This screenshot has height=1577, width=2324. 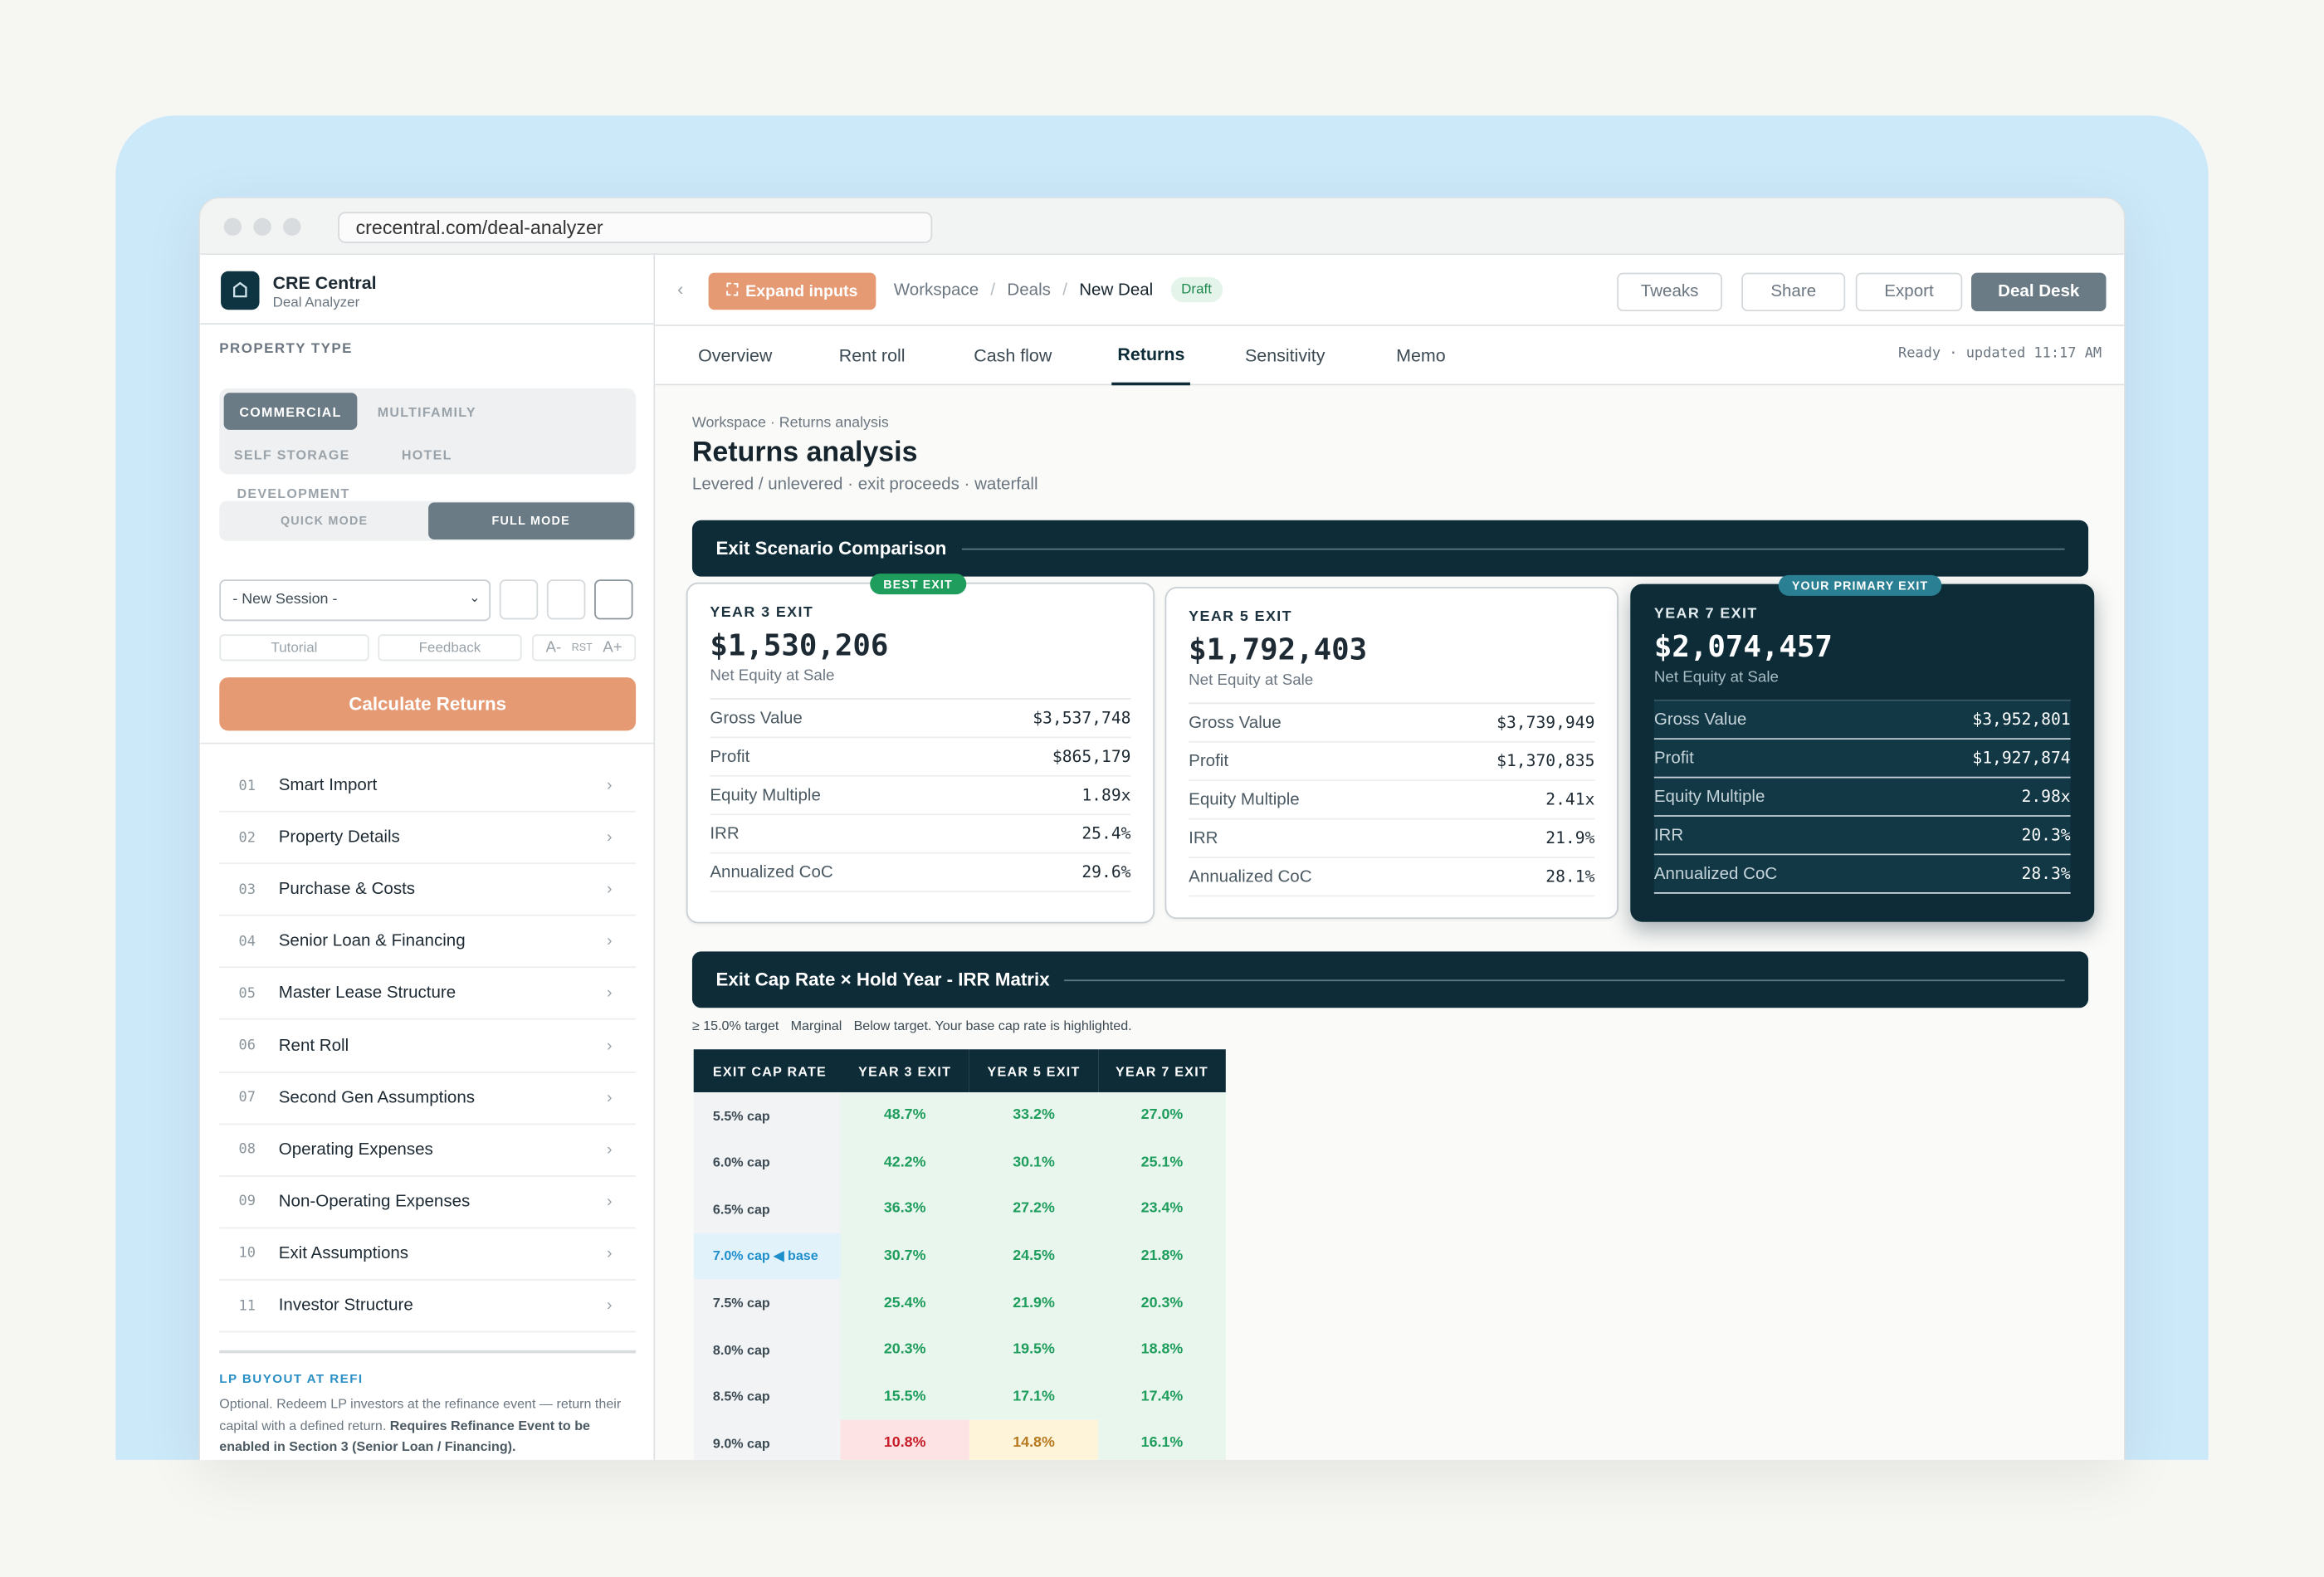 What do you see at coordinates (324, 521) in the screenshot?
I see `mode-option: QUICK MODE` at bounding box center [324, 521].